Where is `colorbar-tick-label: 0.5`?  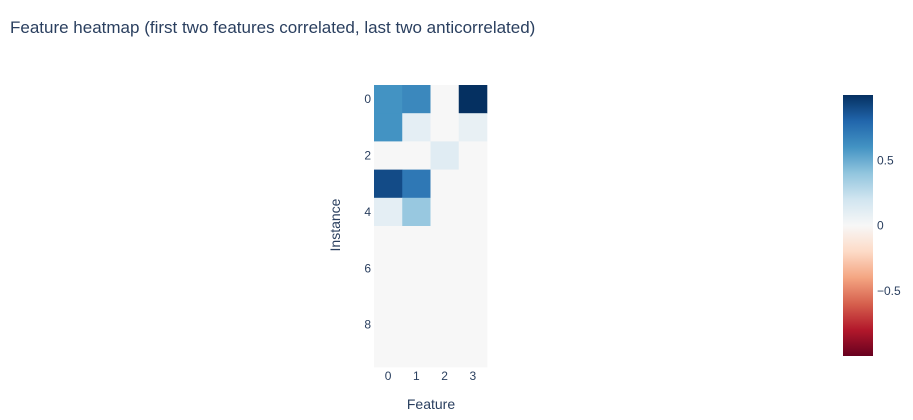
colorbar-tick-label: 0.5 is located at coordinates (885, 160).